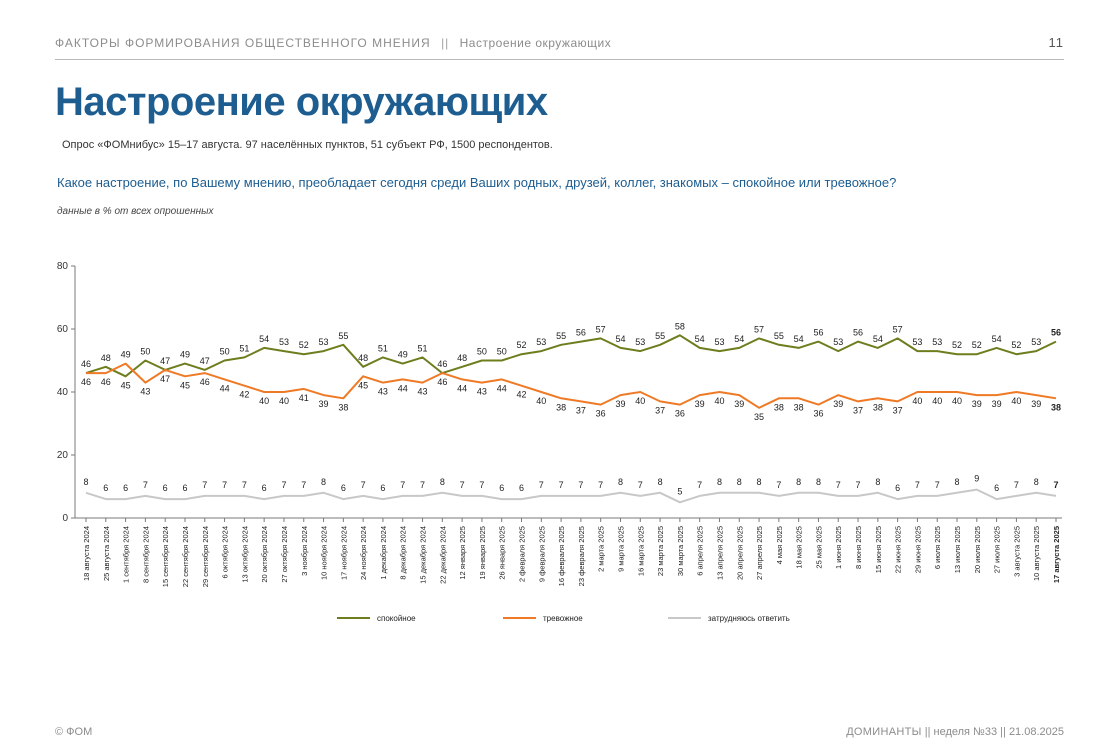  I want to click on x-tick-label: 6 июля 2025, so click(937, 547).